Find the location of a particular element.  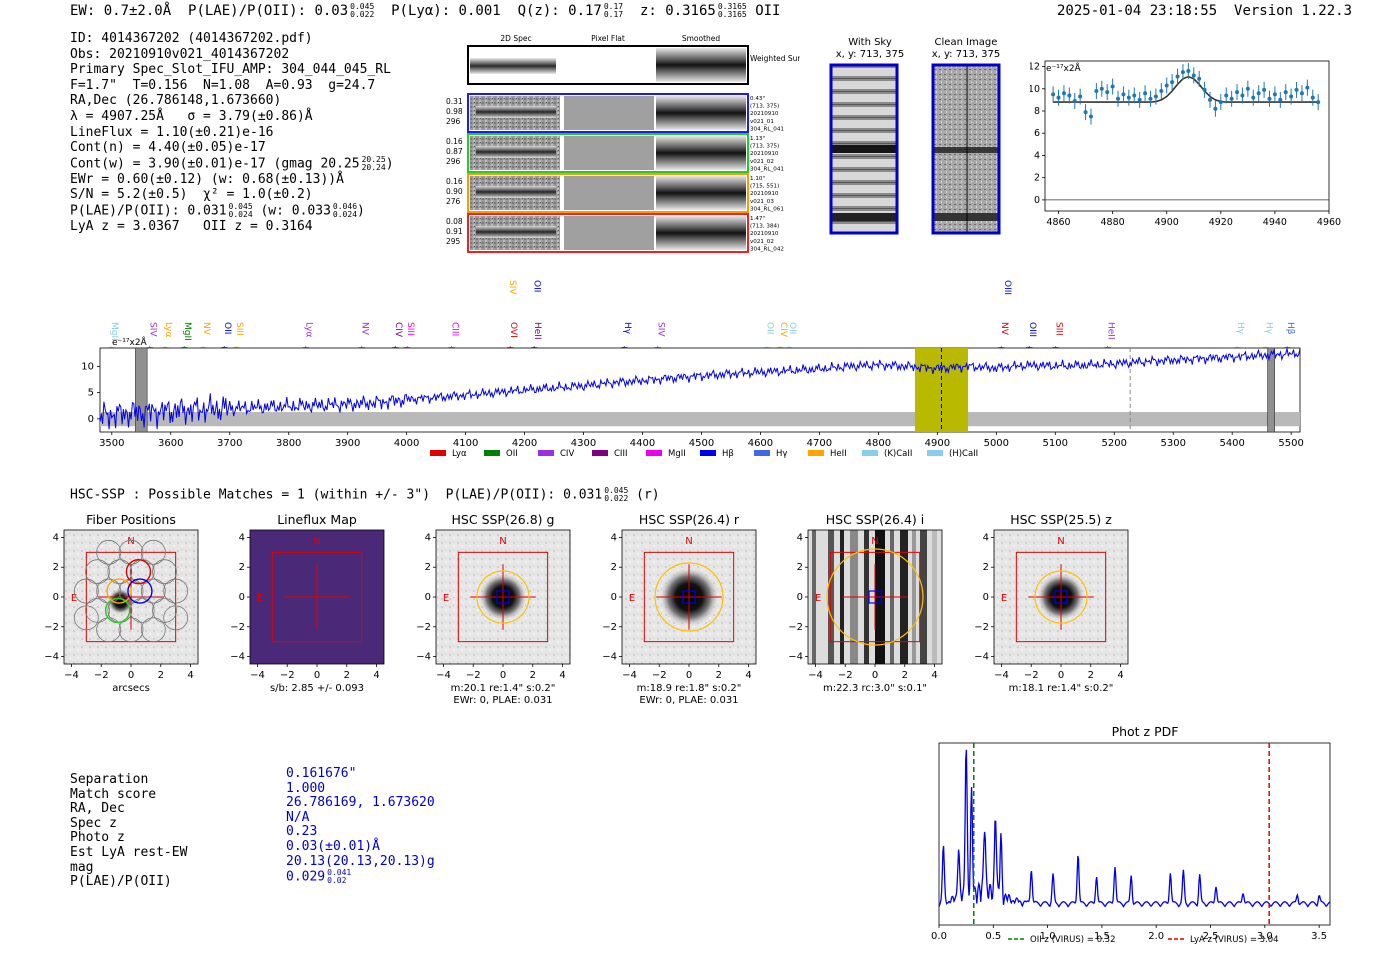

catalog-value: 0.029 0.041 0.02 is located at coordinates (416, 877).